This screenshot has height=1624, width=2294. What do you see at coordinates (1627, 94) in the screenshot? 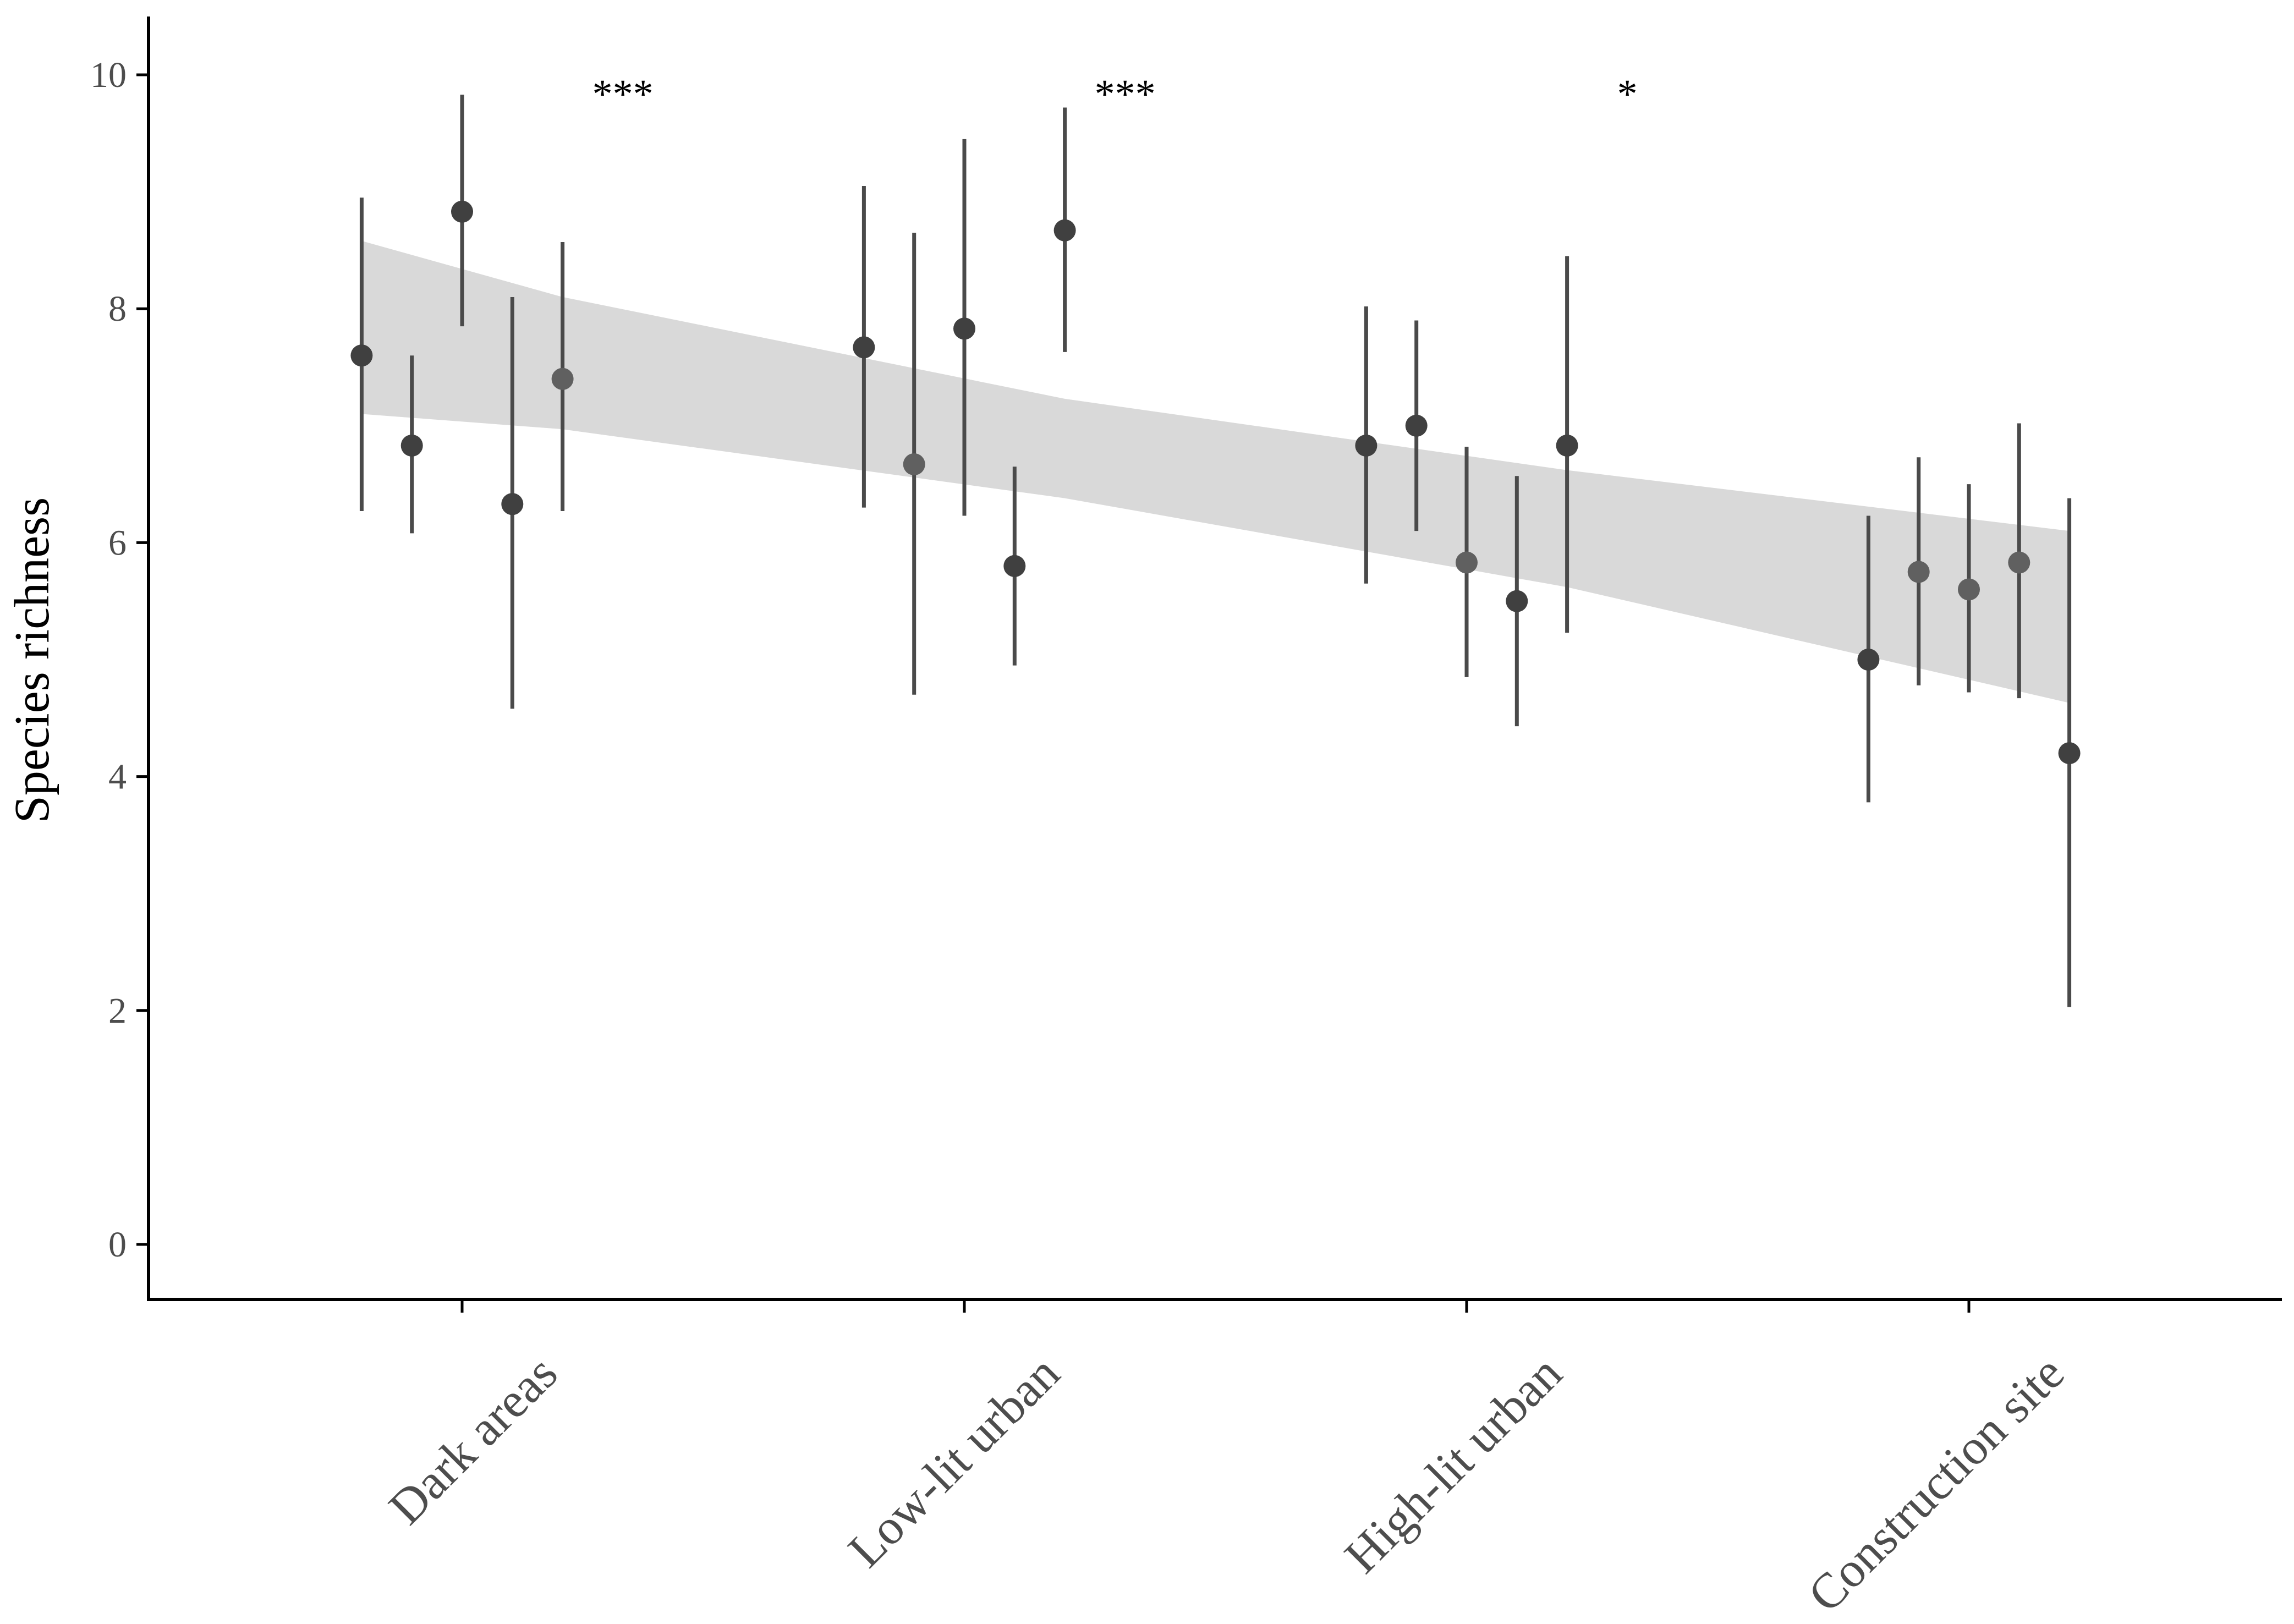
I see `significance-label: *` at bounding box center [1627, 94].